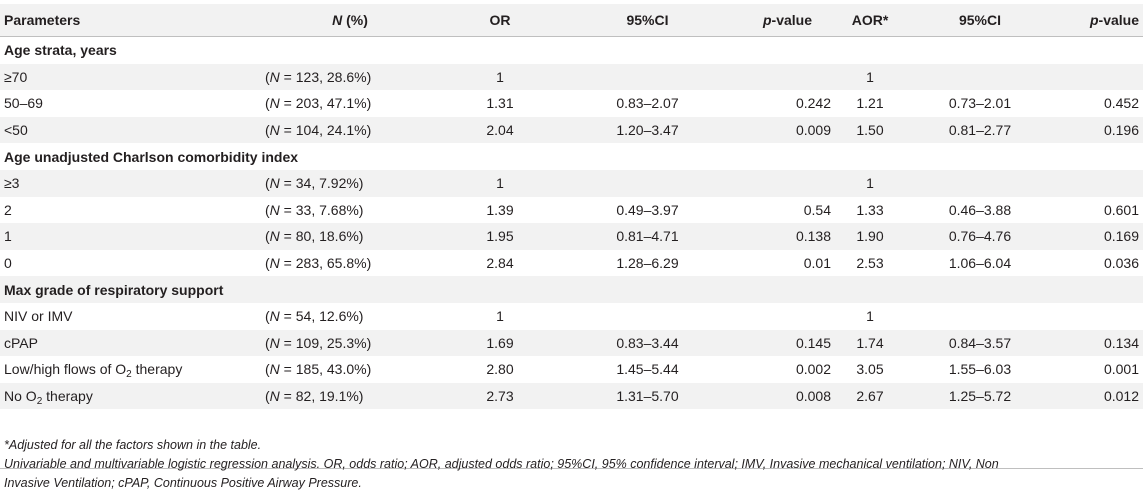 The width and height of the screenshot is (1143, 498). I want to click on header-p2-suffix: -value, so click(1118, 20).